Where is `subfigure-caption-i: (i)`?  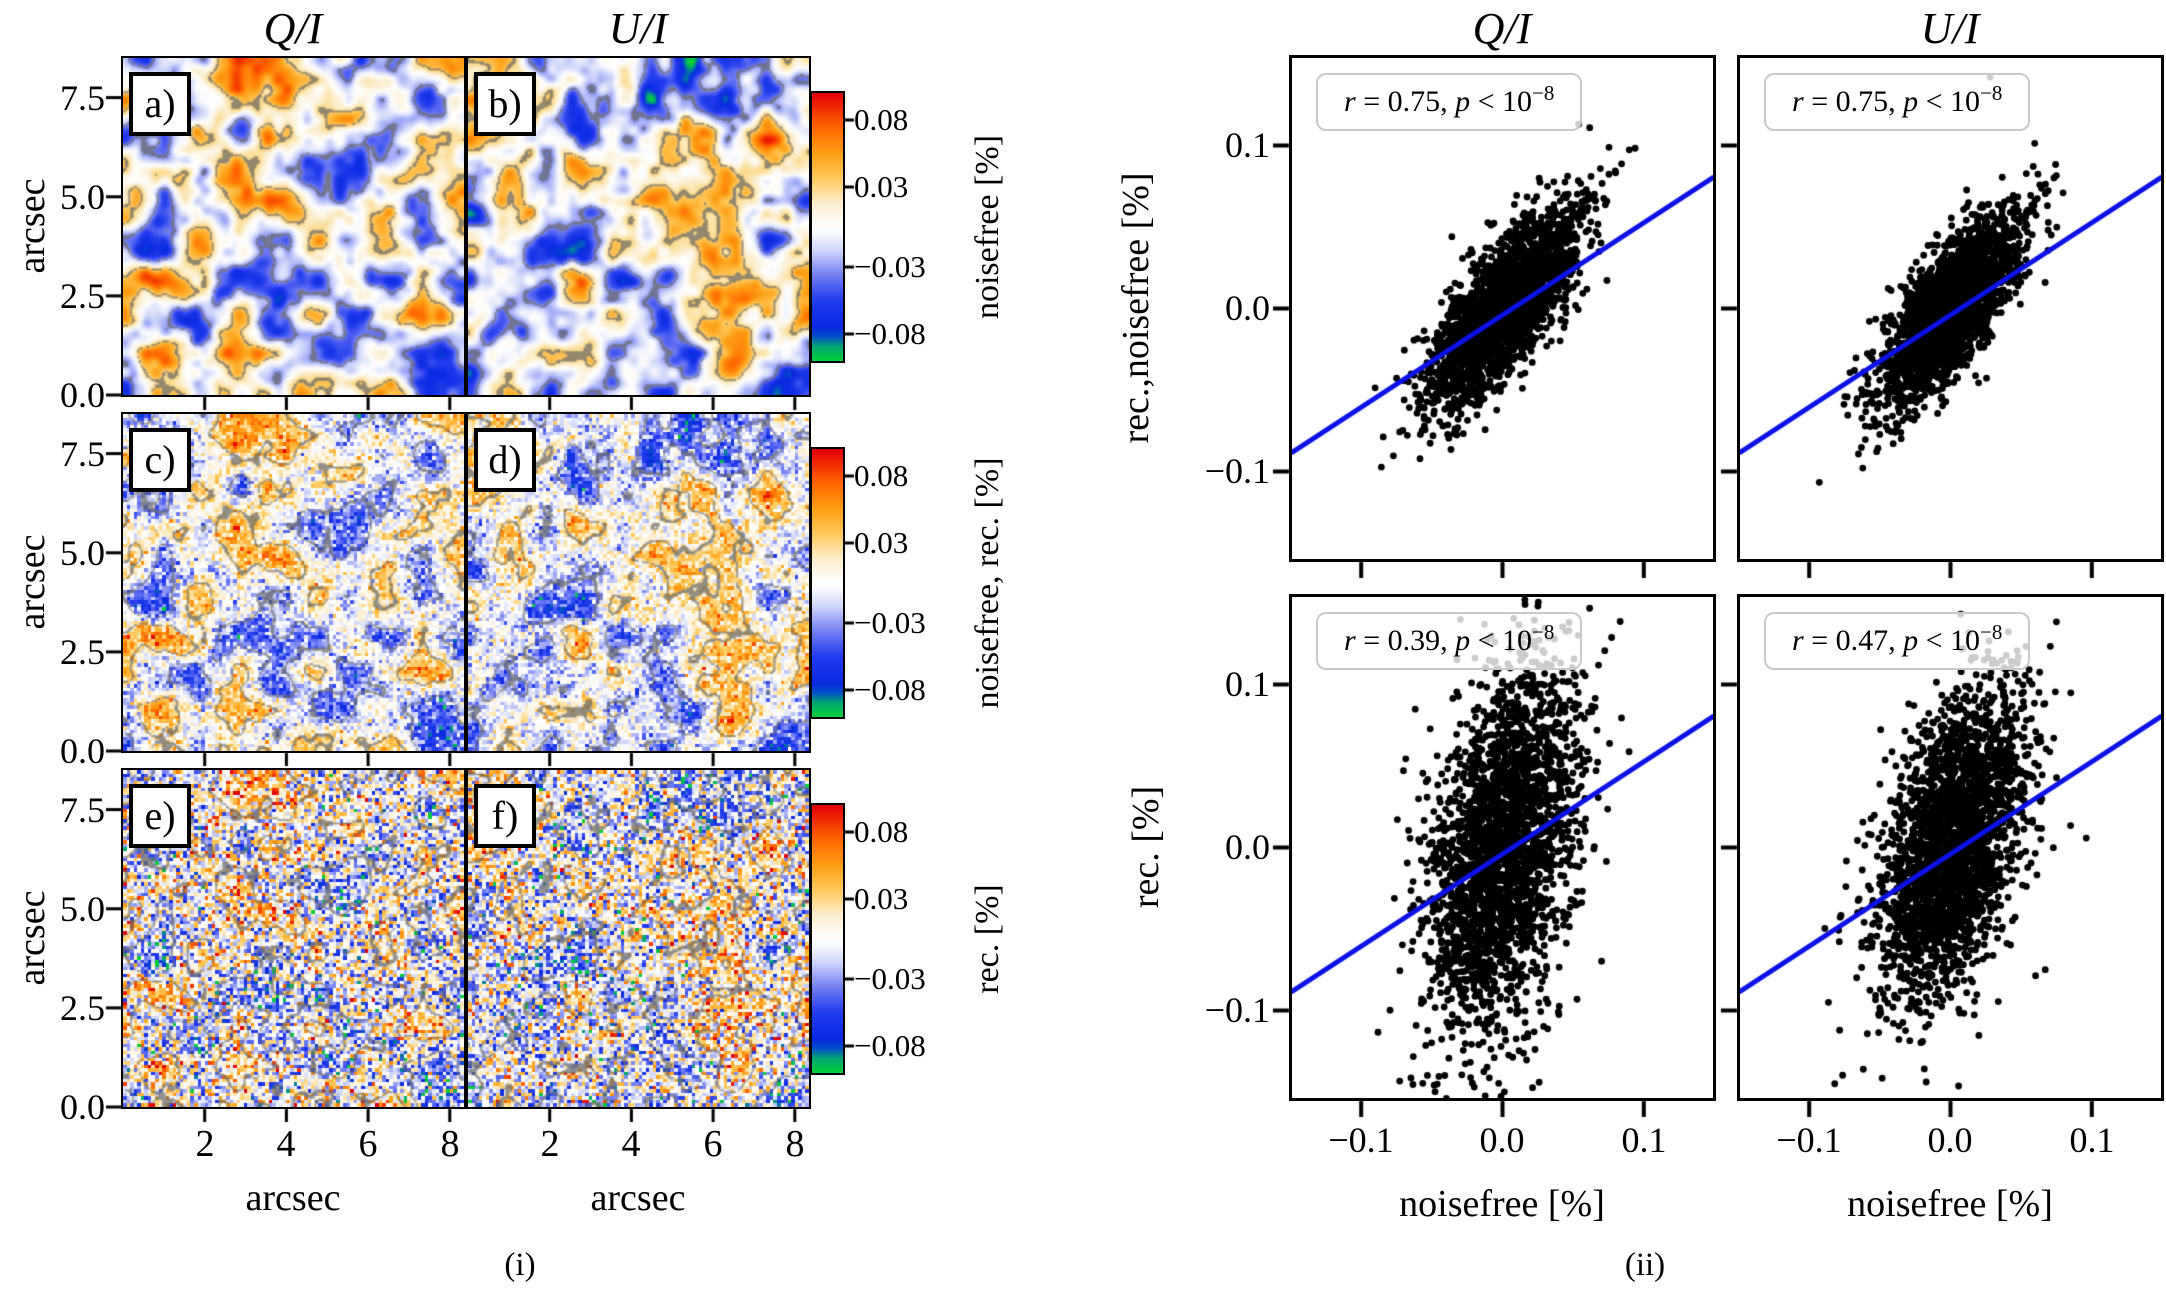 subfigure-caption-i: (i) is located at coordinates (520, 1265).